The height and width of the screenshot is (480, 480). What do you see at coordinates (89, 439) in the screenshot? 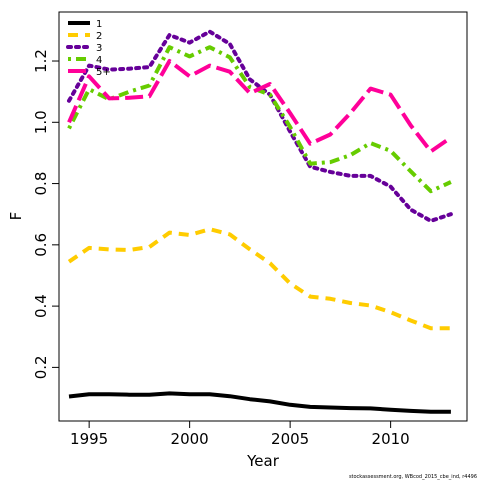
I see `x-tick-label: 1995` at bounding box center [89, 439].